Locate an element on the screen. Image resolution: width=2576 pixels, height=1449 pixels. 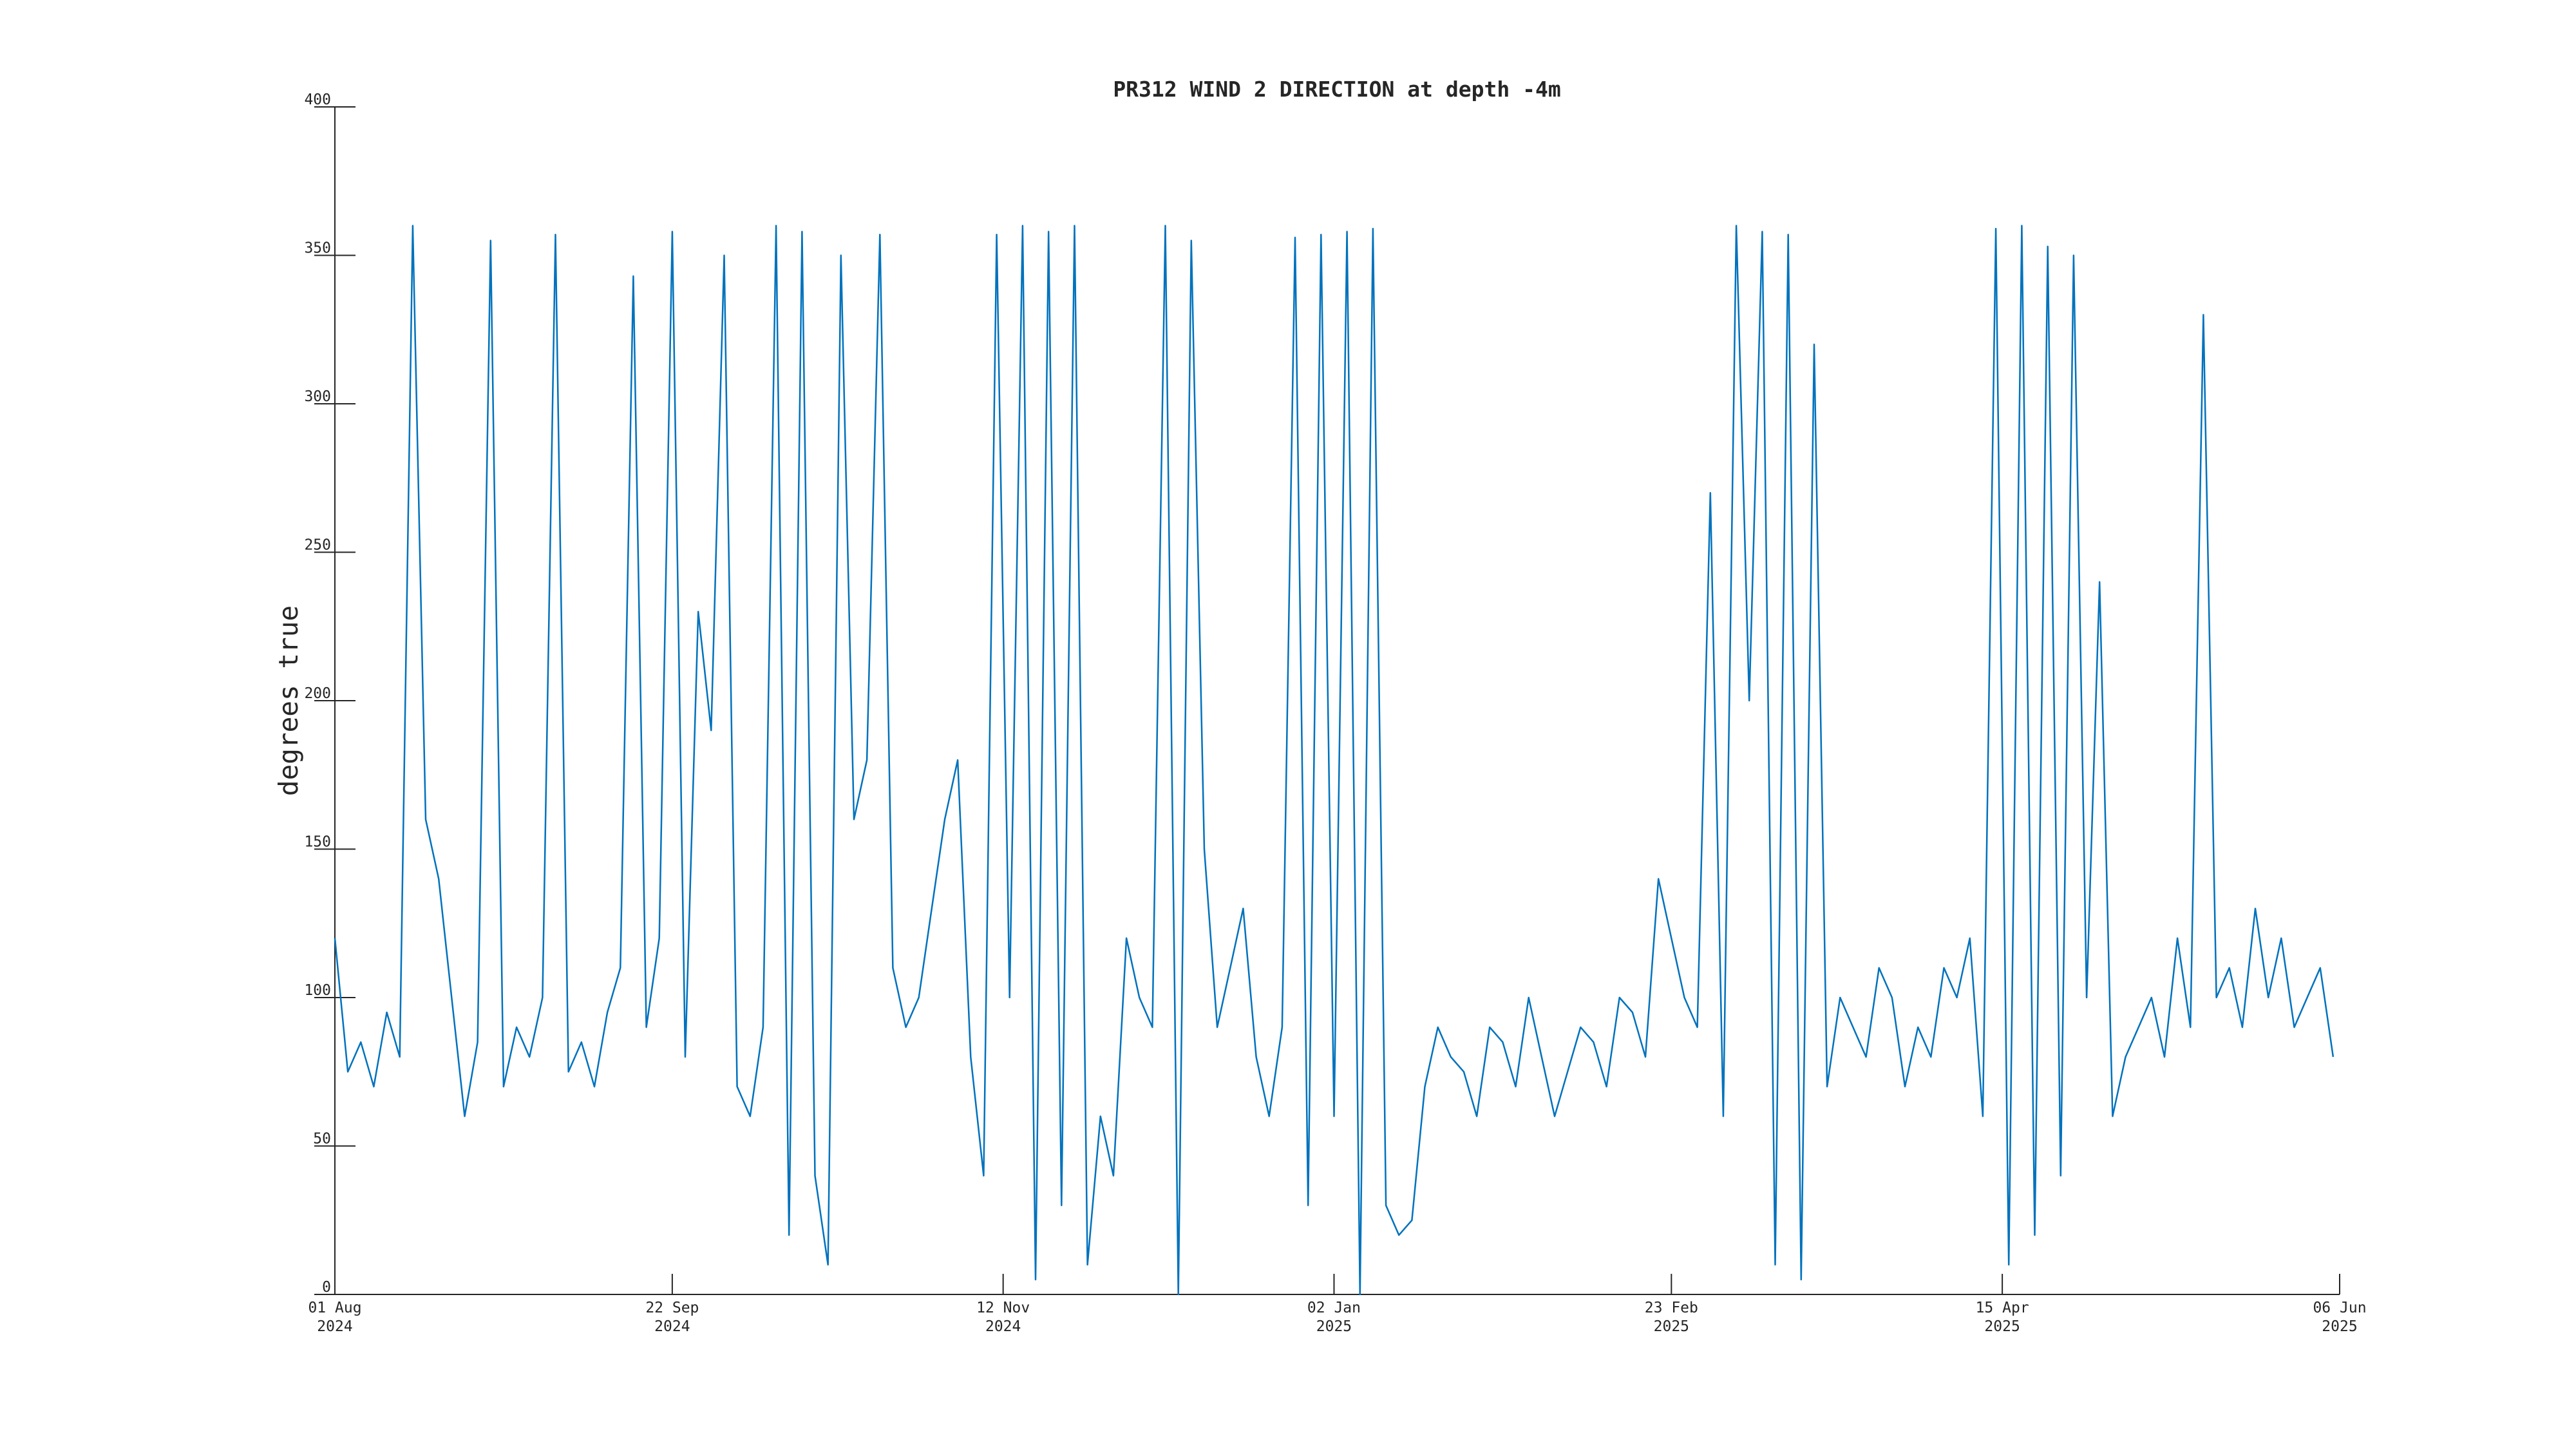
x-tick-label: 02 Jan 2025 is located at coordinates (1334, 1318).